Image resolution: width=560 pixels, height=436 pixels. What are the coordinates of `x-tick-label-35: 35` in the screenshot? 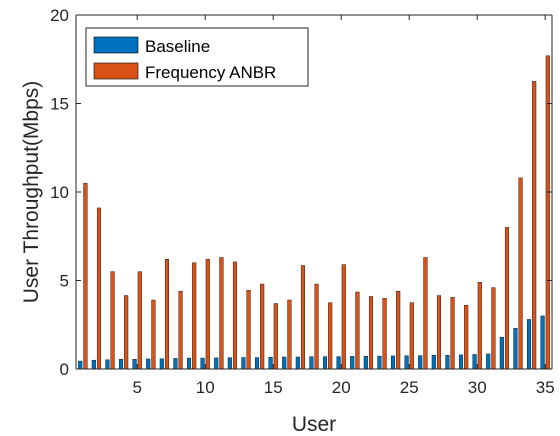 It's located at (545, 387).